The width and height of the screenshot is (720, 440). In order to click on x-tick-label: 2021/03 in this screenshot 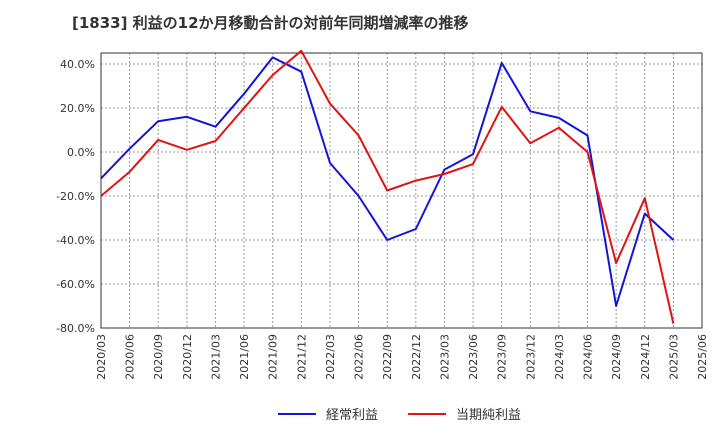, I will do `click(215, 357)`.